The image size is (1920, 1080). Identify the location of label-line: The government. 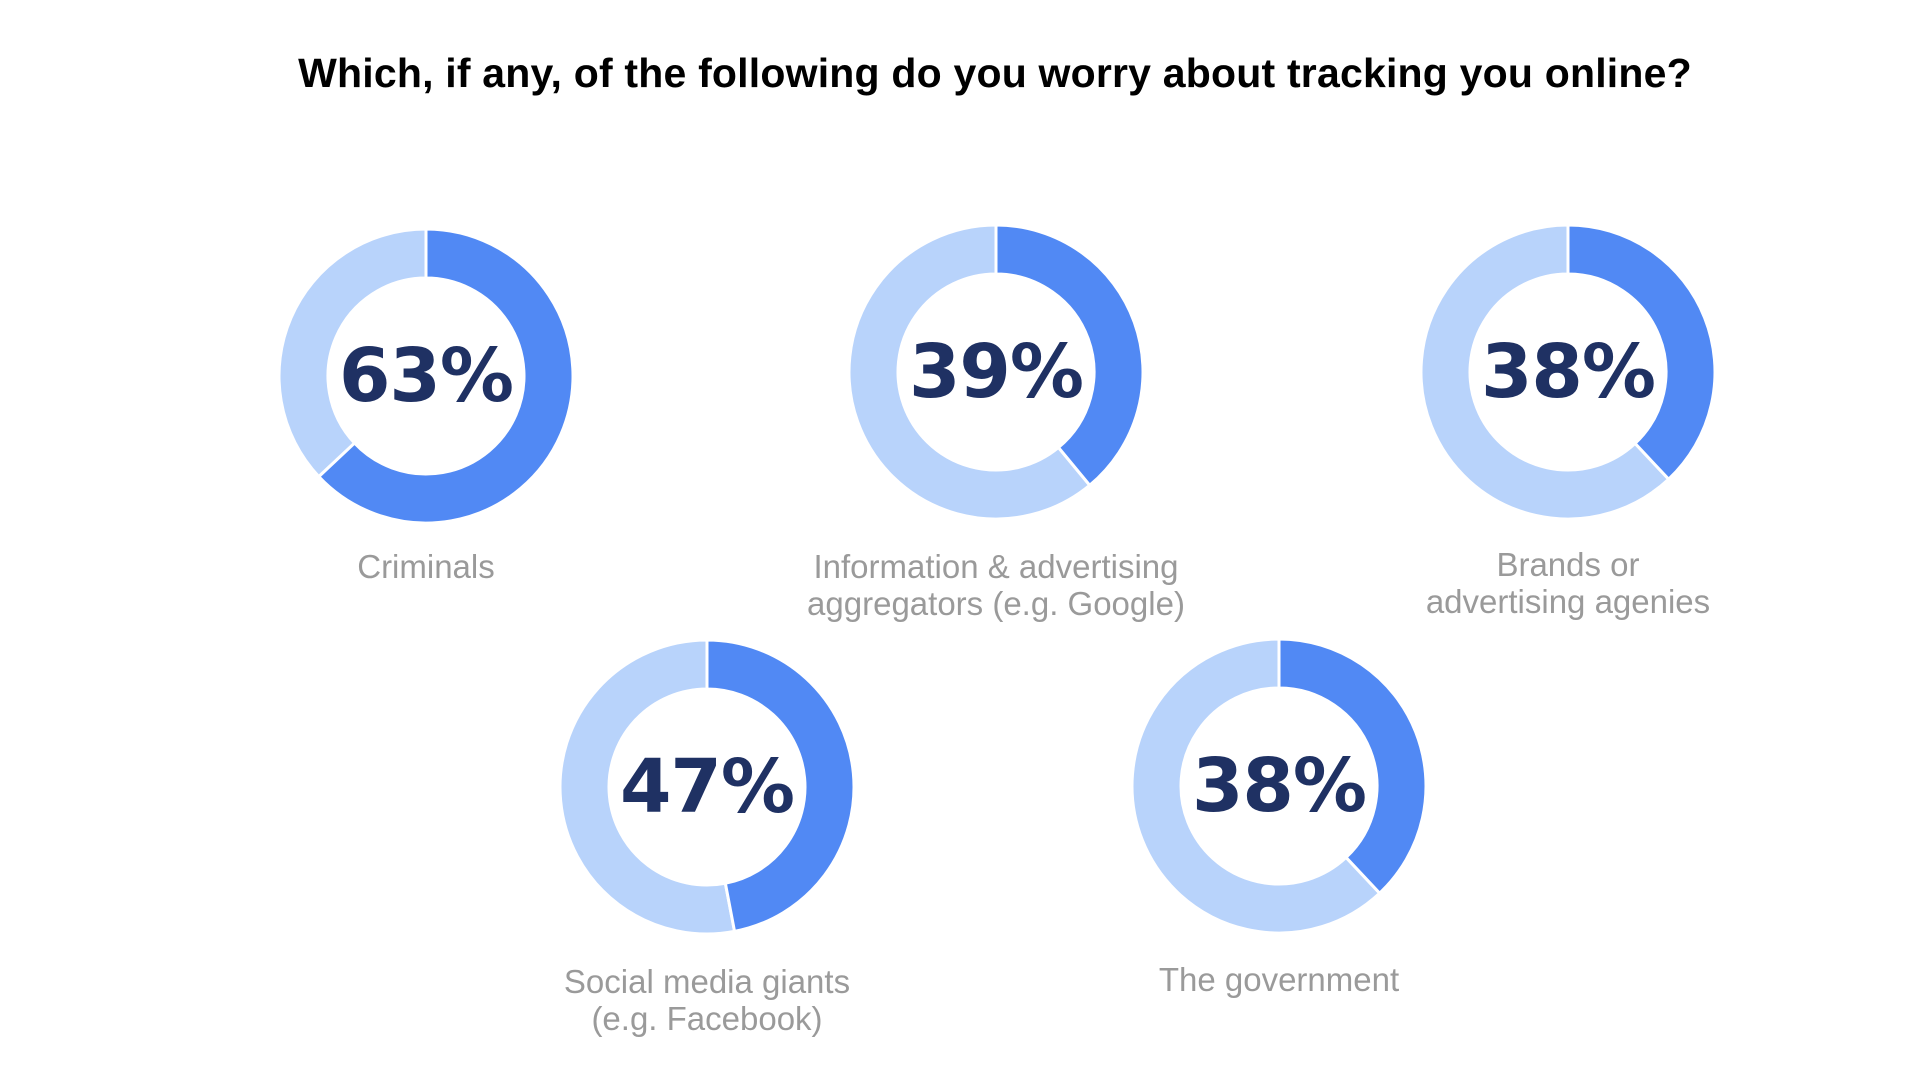
(1279, 979).